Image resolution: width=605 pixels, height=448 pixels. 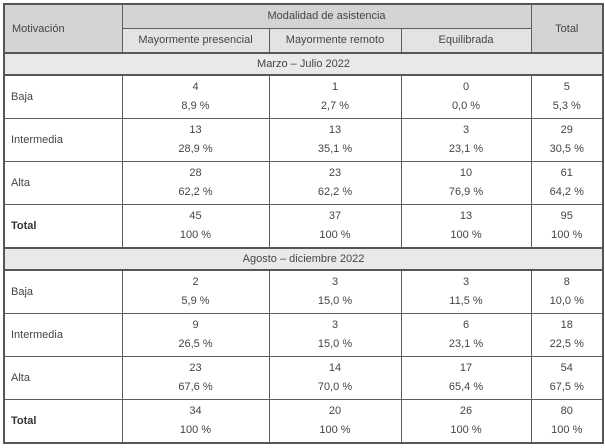 I want to click on cell-count: 18, so click(x=566, y=325).